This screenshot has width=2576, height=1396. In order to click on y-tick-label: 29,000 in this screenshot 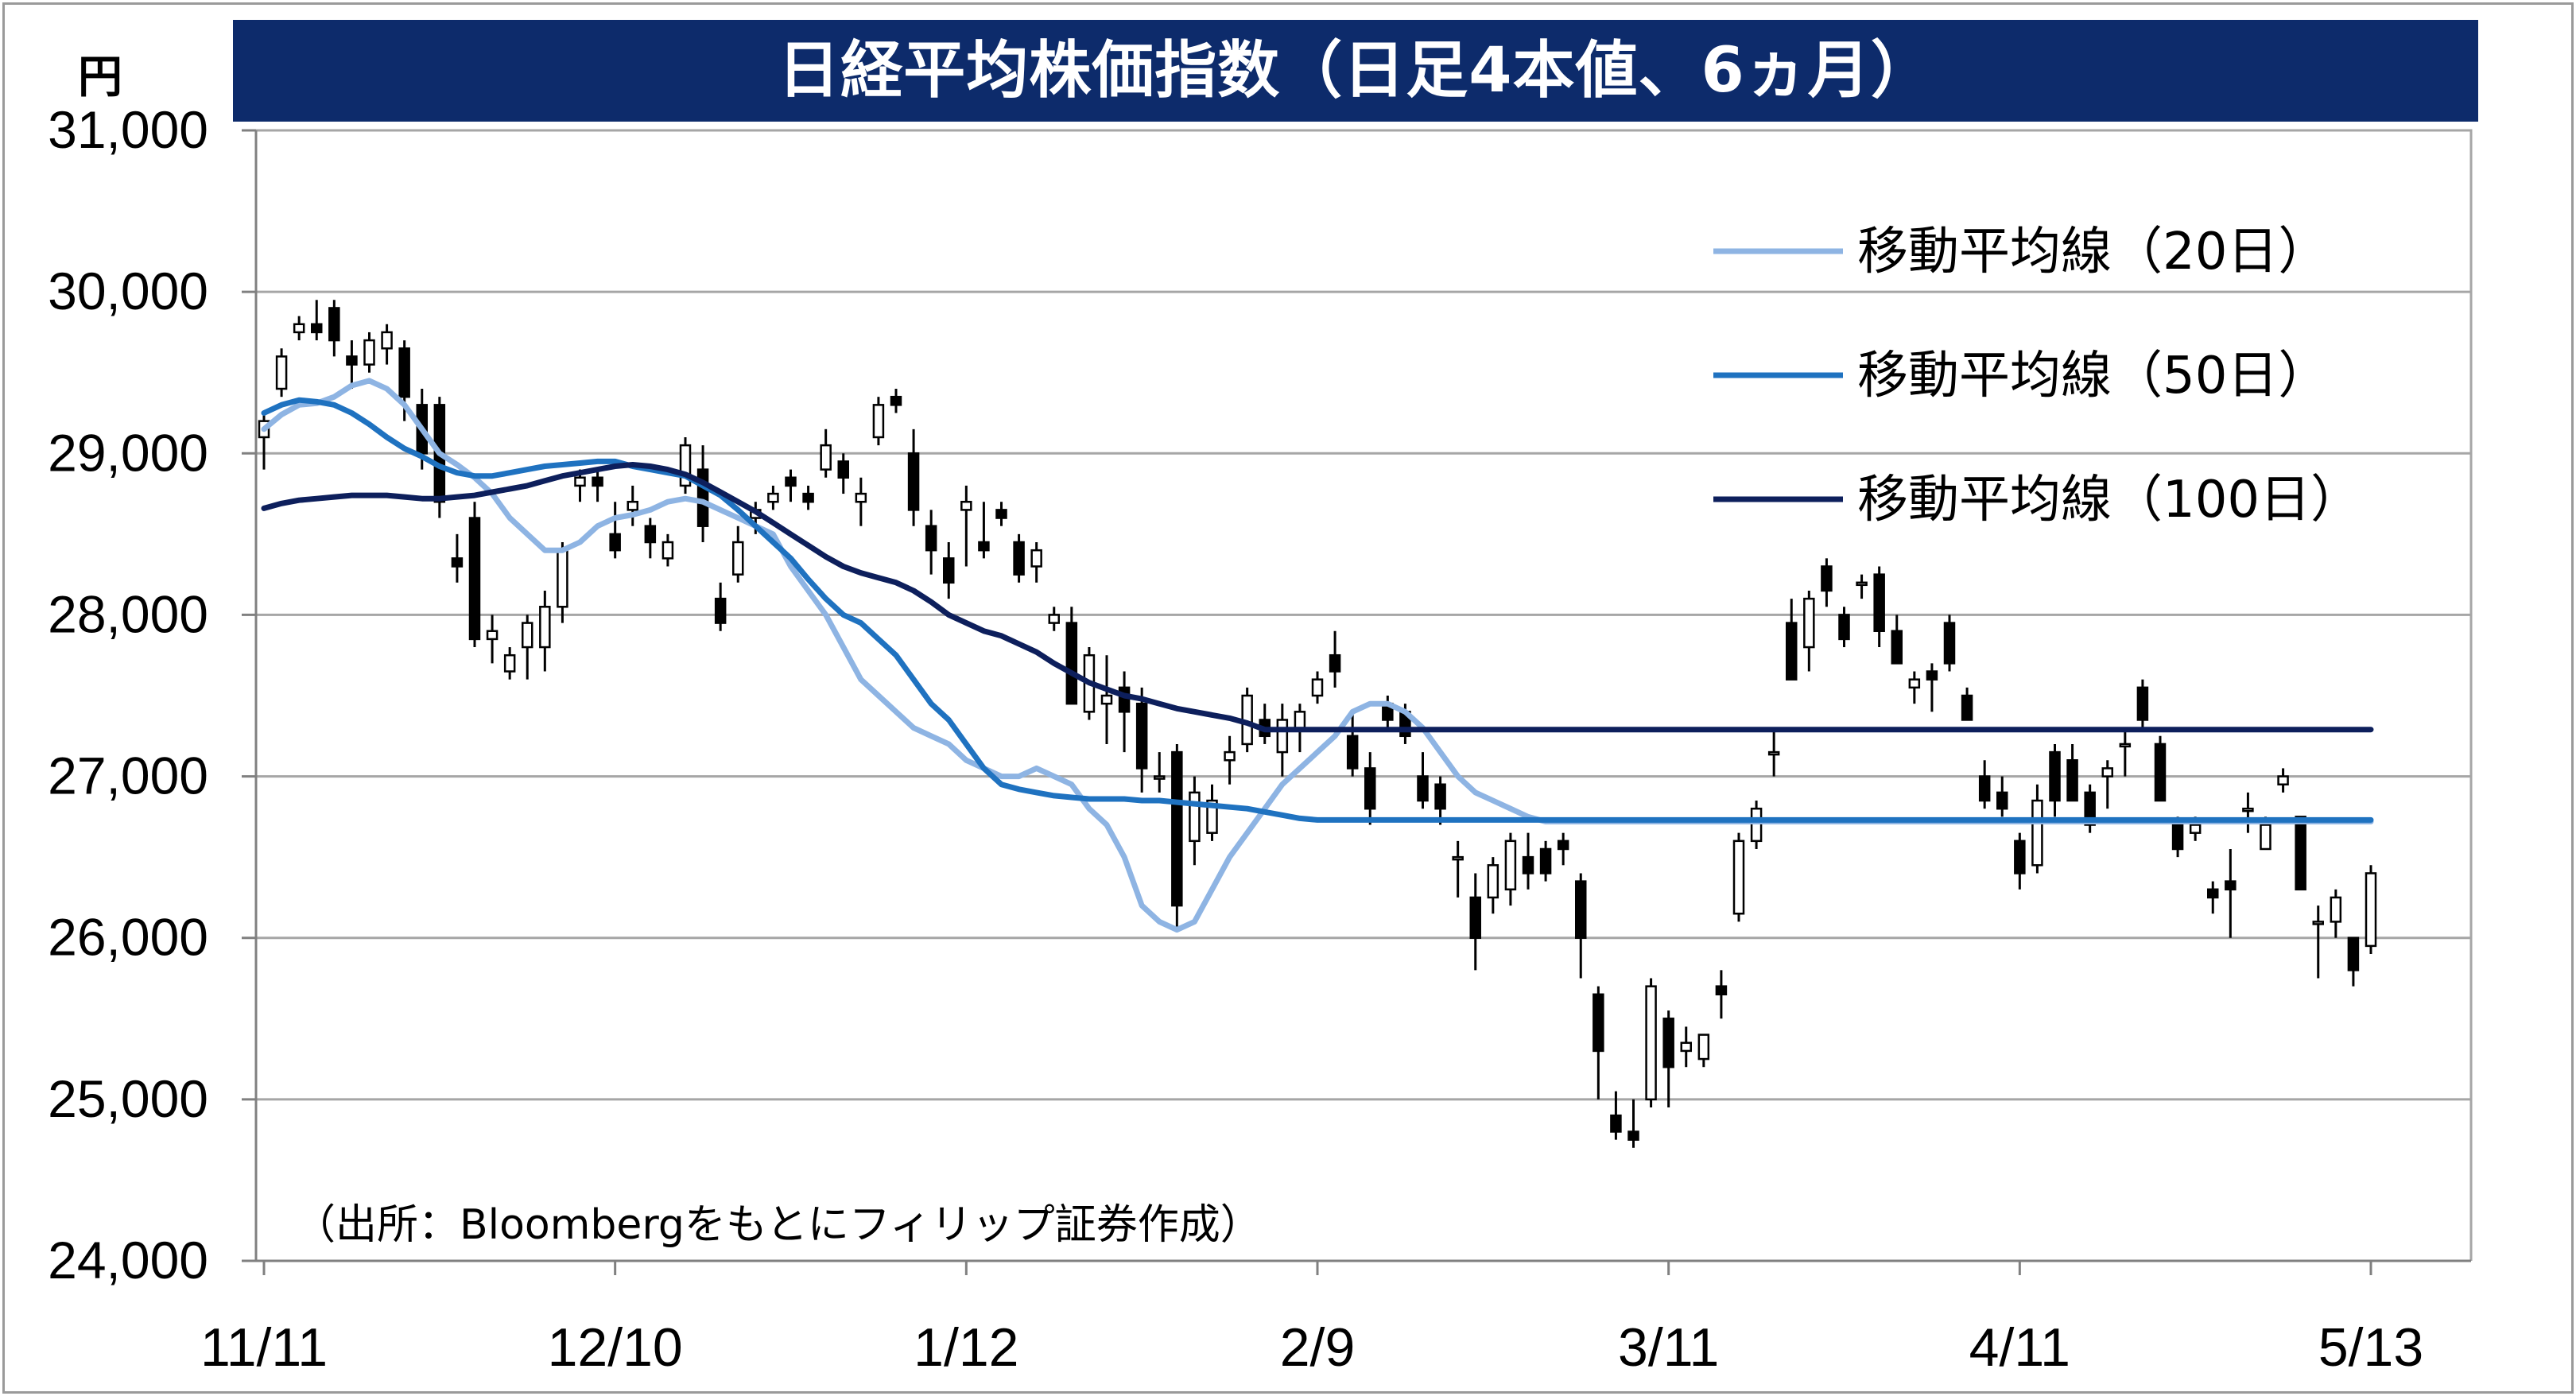, I will do `click(128, 452)`.